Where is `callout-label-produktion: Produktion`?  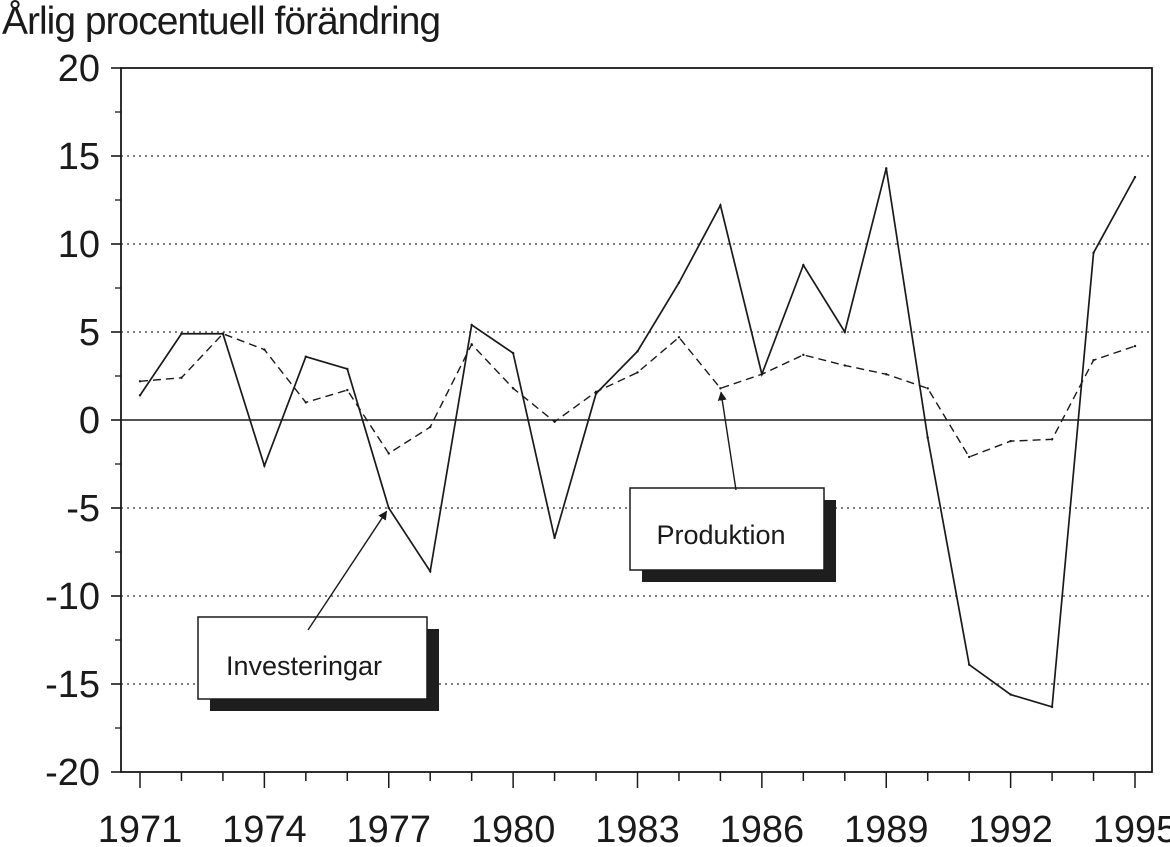 callout-label-produktion: Produktion is located at coordinates (720, 535).